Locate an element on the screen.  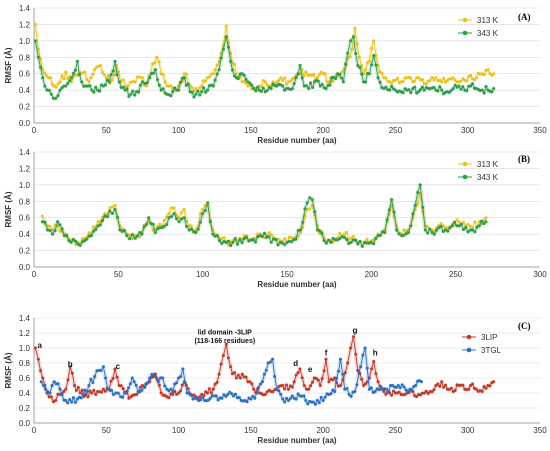
y-tick-label: 0.2 is located at coordinates (25, 107).